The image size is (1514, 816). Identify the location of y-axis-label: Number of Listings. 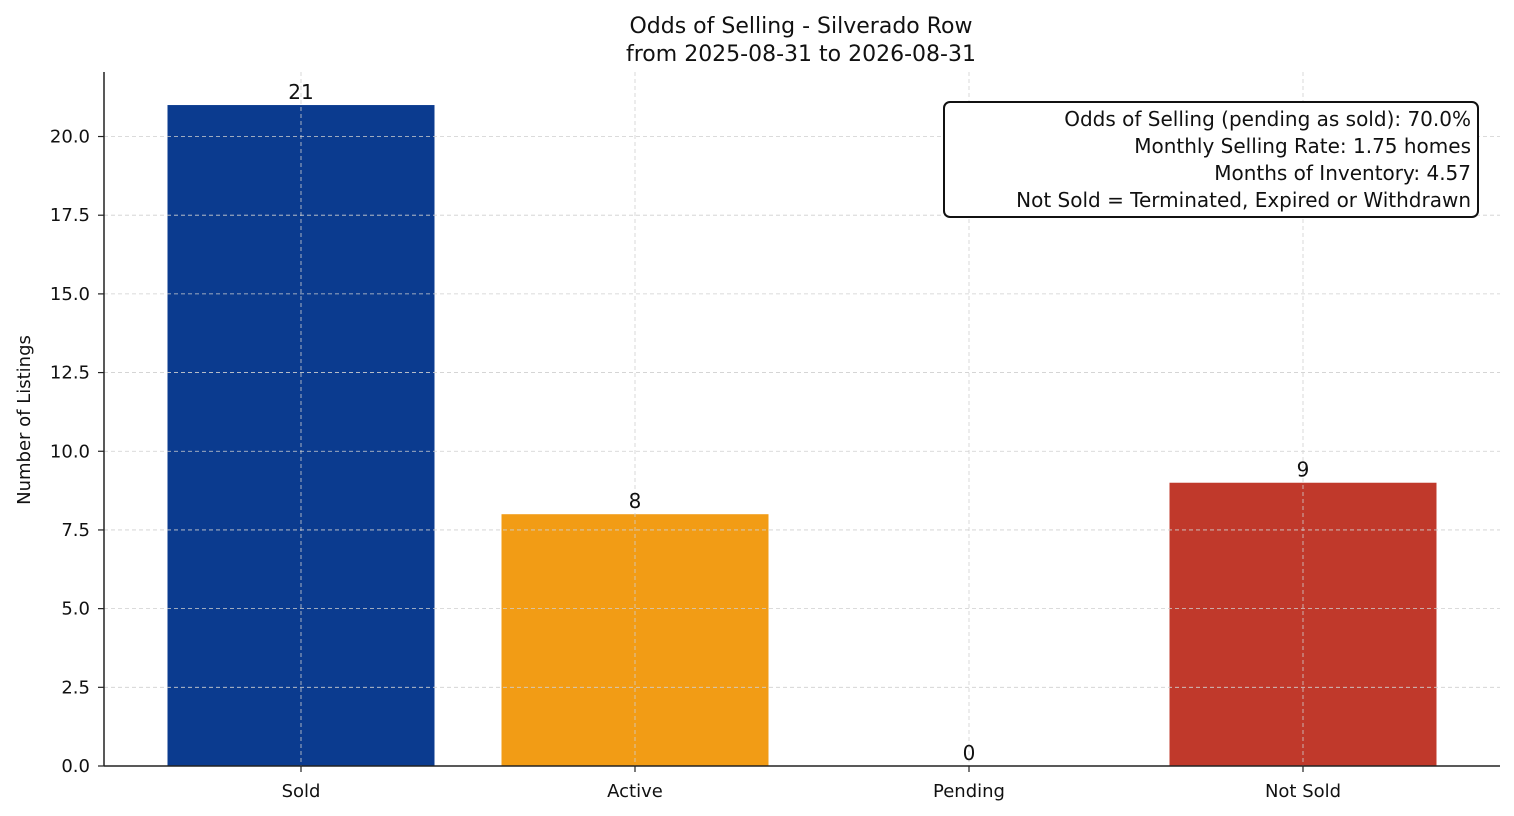
(24, 420).